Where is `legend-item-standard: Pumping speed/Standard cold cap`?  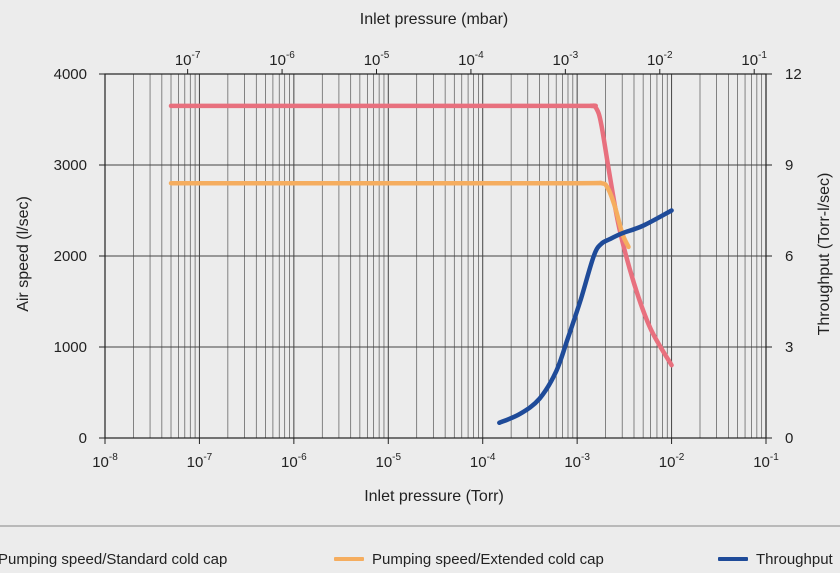
legend-item-standard: Pumping speed/Standard cold cap is located at coordinates (113, 559).